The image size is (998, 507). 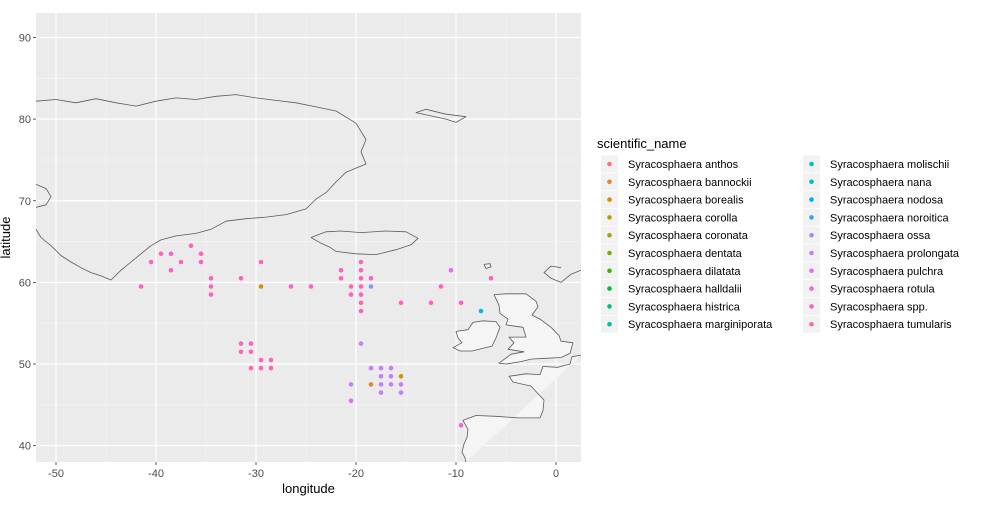 What do you see at coordinates (642, 143) in the screenshot?
I see `legend-title: scientific_name` at bounding box center [642, 143].